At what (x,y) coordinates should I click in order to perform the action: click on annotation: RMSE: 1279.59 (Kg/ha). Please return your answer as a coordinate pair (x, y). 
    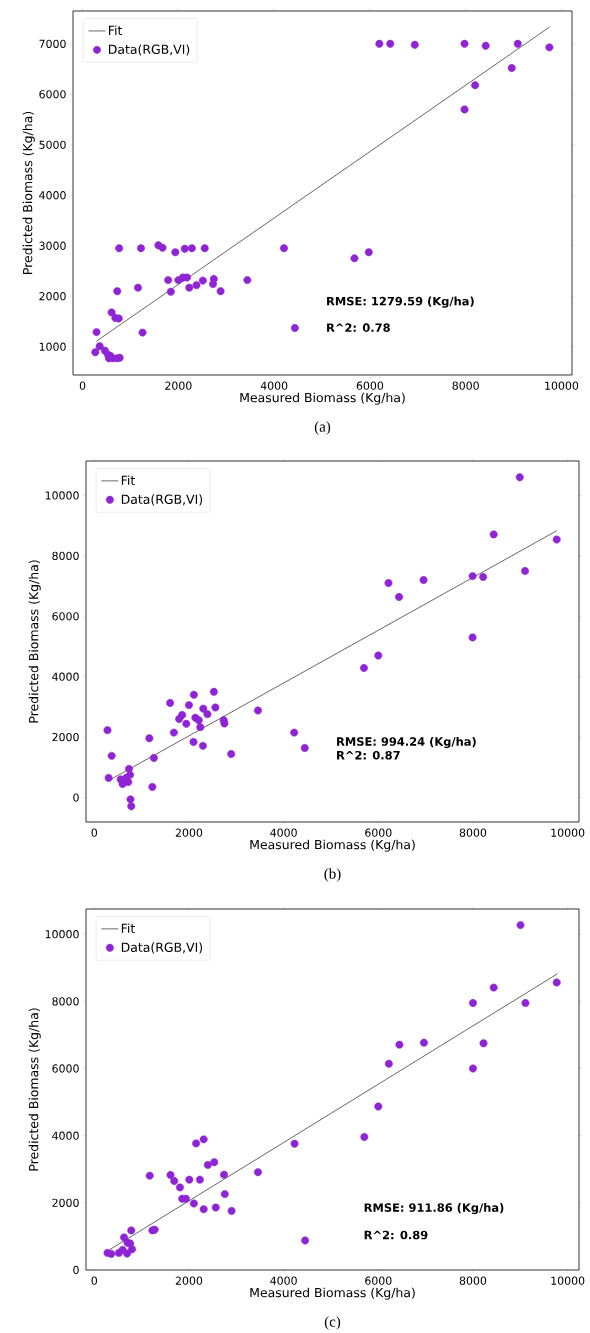
    Looking at the image, I should click on (400, 302).